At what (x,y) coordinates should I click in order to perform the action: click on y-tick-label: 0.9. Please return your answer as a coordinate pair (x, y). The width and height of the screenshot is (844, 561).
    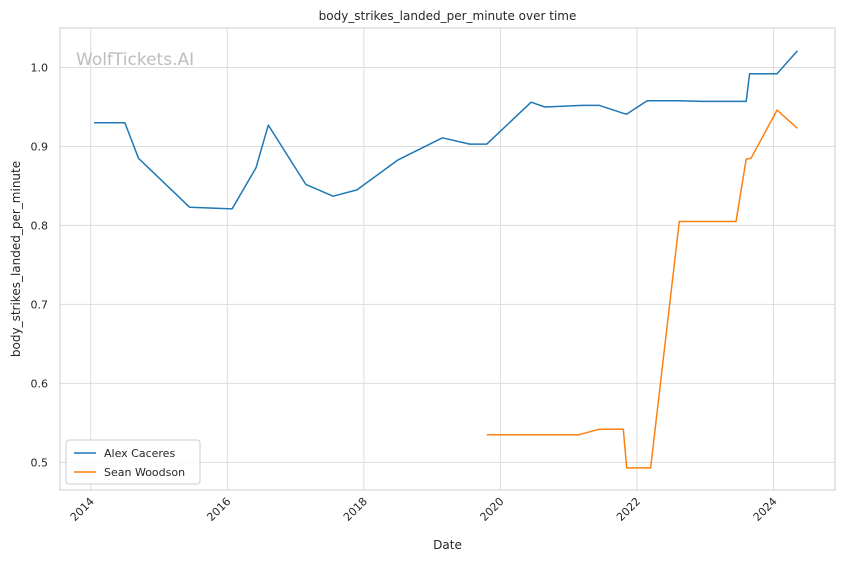
    Looking at the image, I should click on (40, 146).